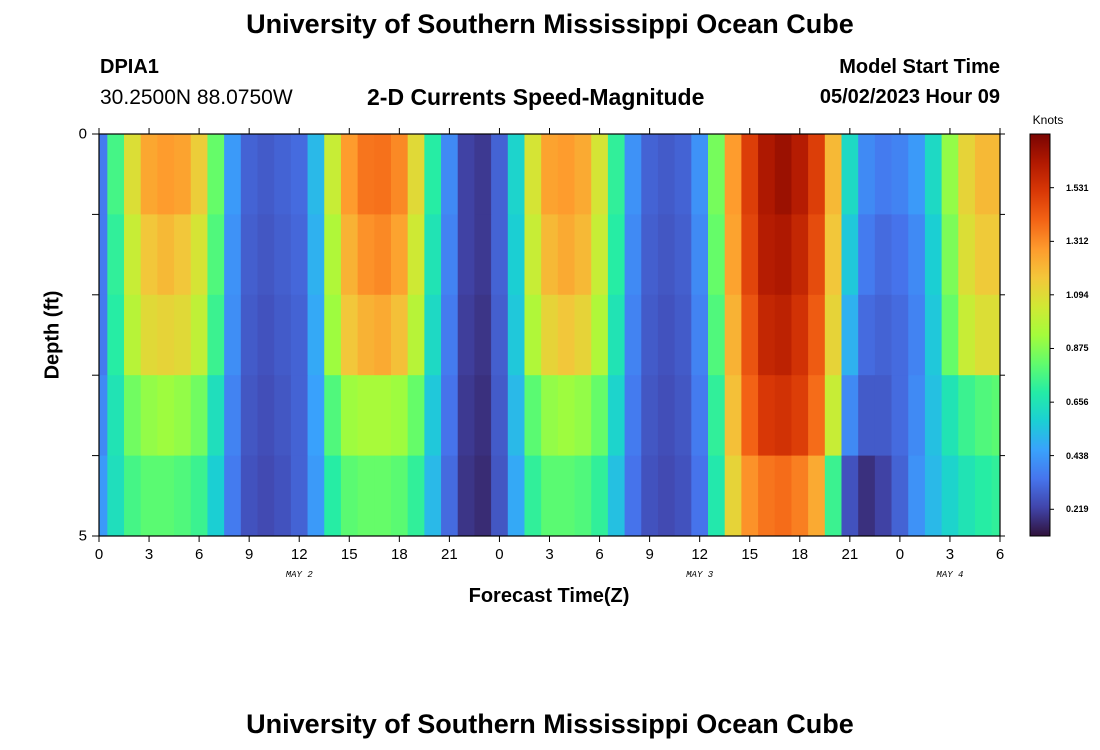 Image resolution: width=1100 pixels, height=750 pixels. Describe the element at coordinates (199, 554) in the screenshot. I see `x-tick-label: 6` at that location.